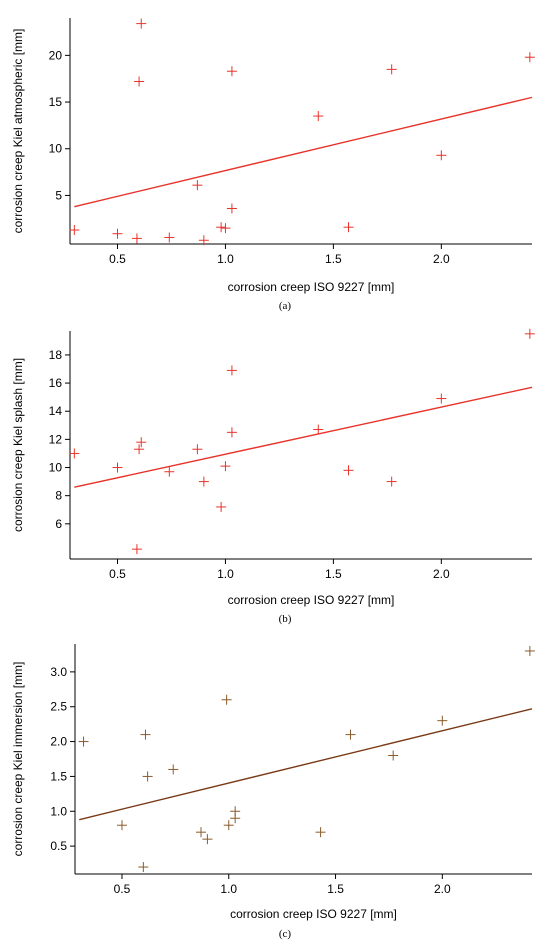 The image size is (550, 946). Describe the element at coordinates (18, 759) in the screenshot. I see `y-axis-label: corrosion creep Kiel immersion [mm]` at that location.